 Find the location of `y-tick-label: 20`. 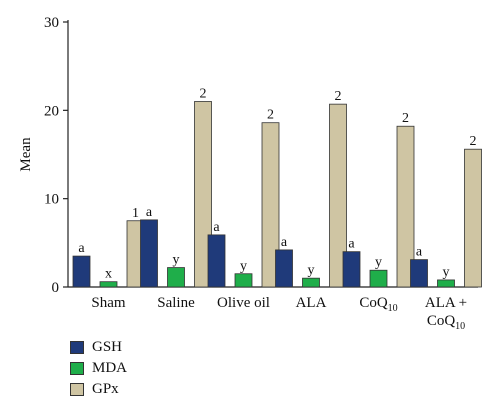

y-tick-label: 20 is located at coordinates (51, 111).